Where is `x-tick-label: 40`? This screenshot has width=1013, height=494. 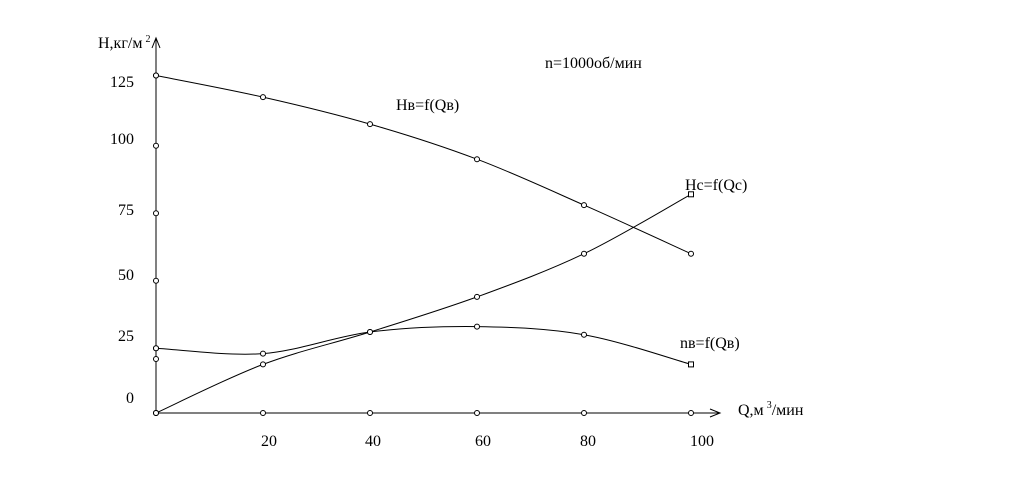 x-tick-label: 40 is located at coordinates (373, 441).